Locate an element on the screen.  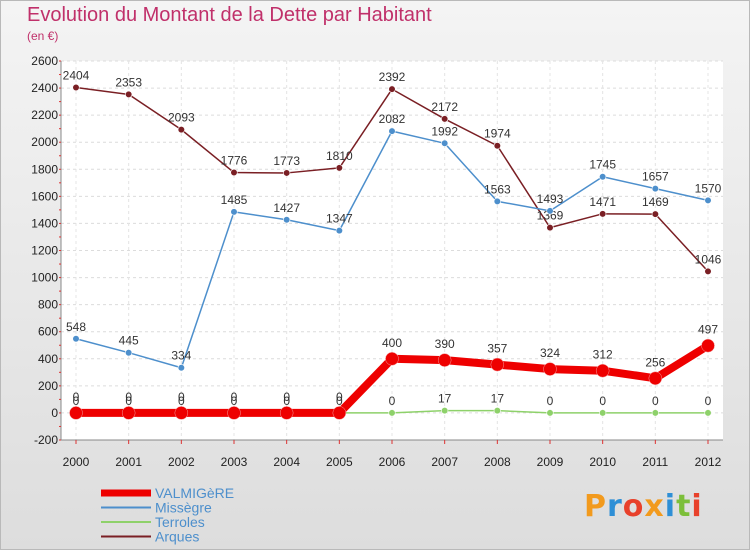
data-label: 390 is located at coordinates (445, 344).